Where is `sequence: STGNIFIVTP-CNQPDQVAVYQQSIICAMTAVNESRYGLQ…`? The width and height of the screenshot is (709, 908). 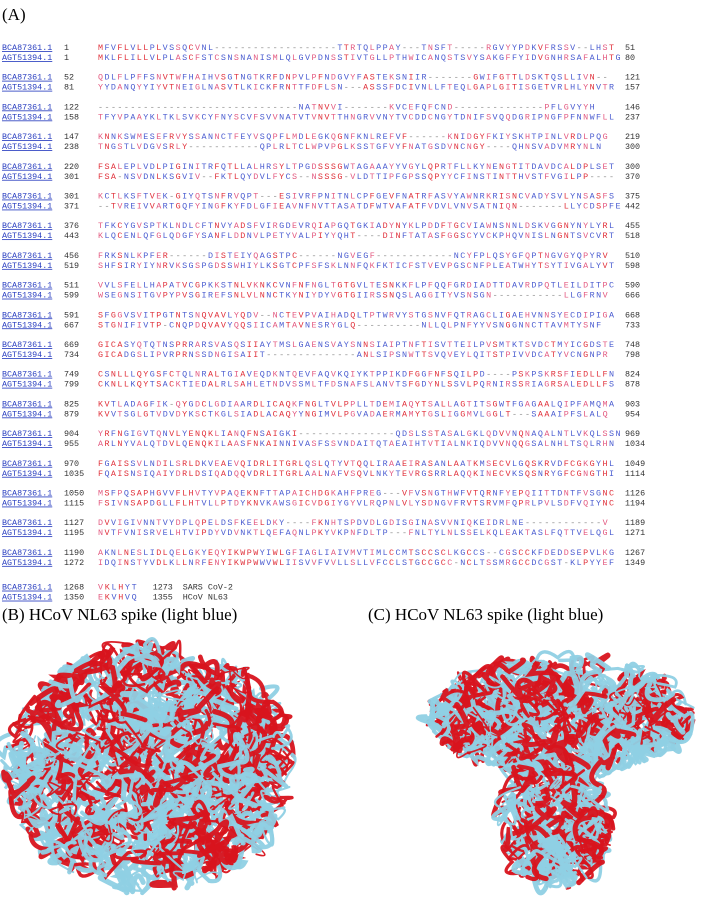 sequence: STGNIFIVTP-CNQPDQVAVYQQSIICAMTAVNESRYGLQ… is located at coordinates (349, 325).